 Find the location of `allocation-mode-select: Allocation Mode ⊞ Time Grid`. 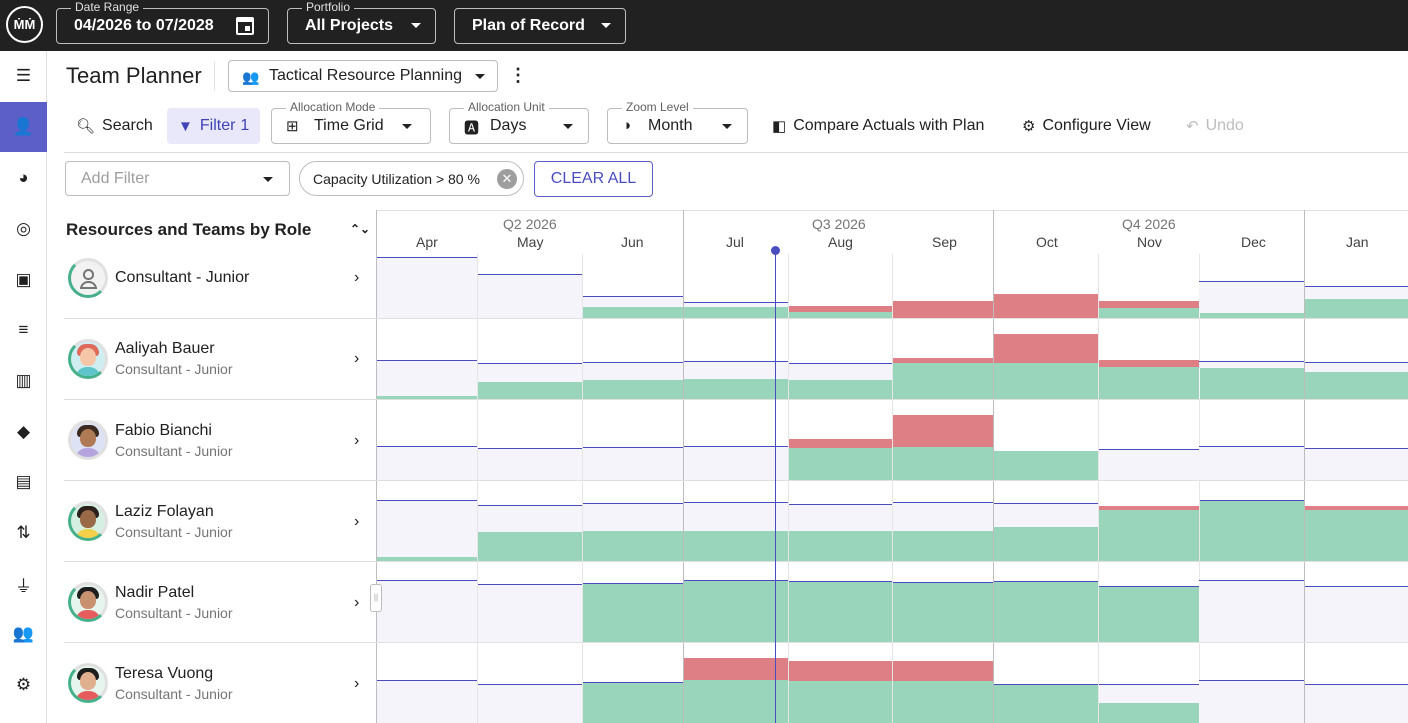

allocation-mode-select: Allocation Mode ⊞ Time Grid is located at coordinates (351, 122).